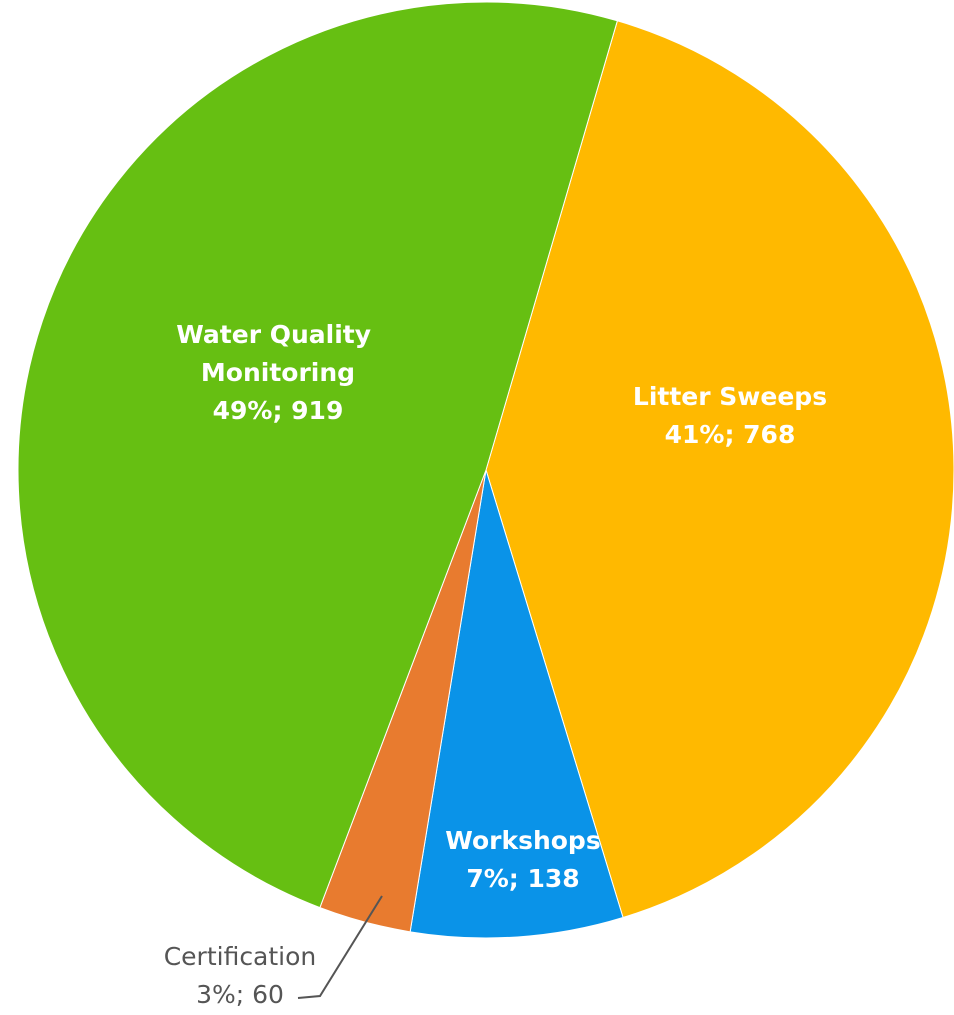  What do you see at coordinates (240, 956) in the screenshot?
I see `slice-label-name: Certification` at bounding box center [240, 956].